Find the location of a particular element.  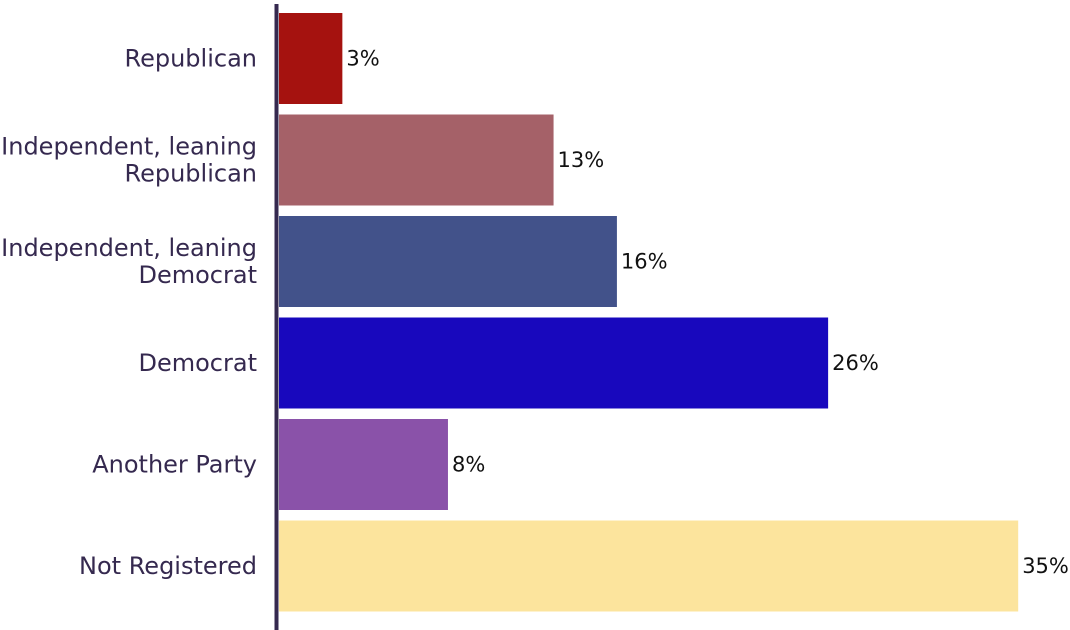

category-label-independent-leaning-democrat: Independent, leaning Democrat is located at coordinates (129, 261).